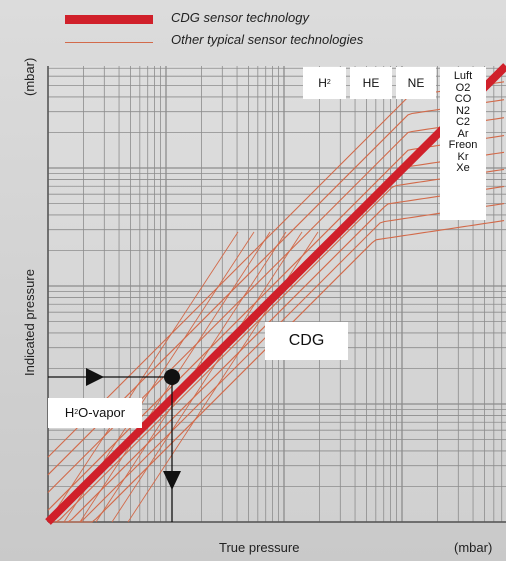  What do you see at coordinates (172, 377) in the screenshot?
I see `reading-point` at bounding box center [172, 377].